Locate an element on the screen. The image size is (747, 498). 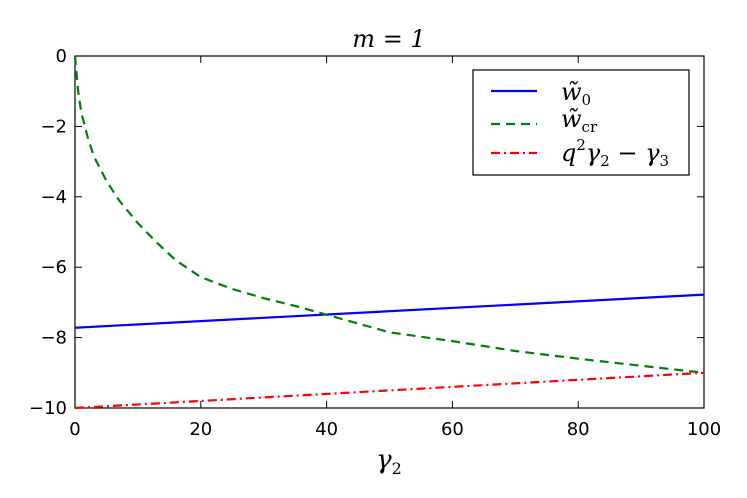
x-tick-label: 60 is located at coordinates (452, 429).